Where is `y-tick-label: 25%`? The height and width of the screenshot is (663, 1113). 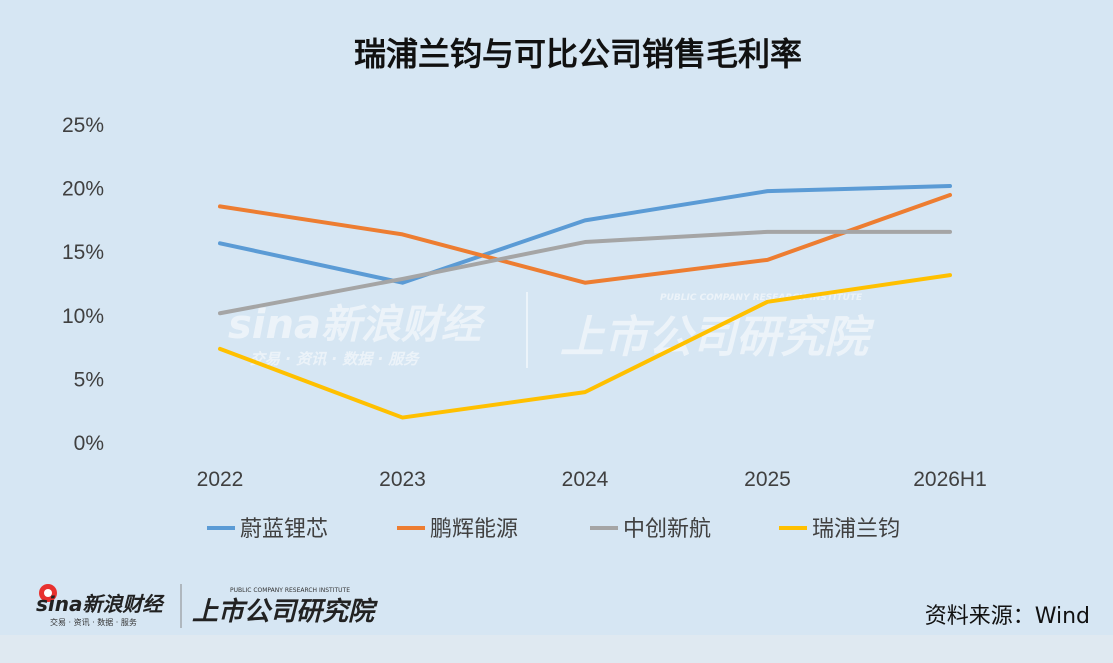 y-tick-label: 25% is located at coordinates (83, 125).